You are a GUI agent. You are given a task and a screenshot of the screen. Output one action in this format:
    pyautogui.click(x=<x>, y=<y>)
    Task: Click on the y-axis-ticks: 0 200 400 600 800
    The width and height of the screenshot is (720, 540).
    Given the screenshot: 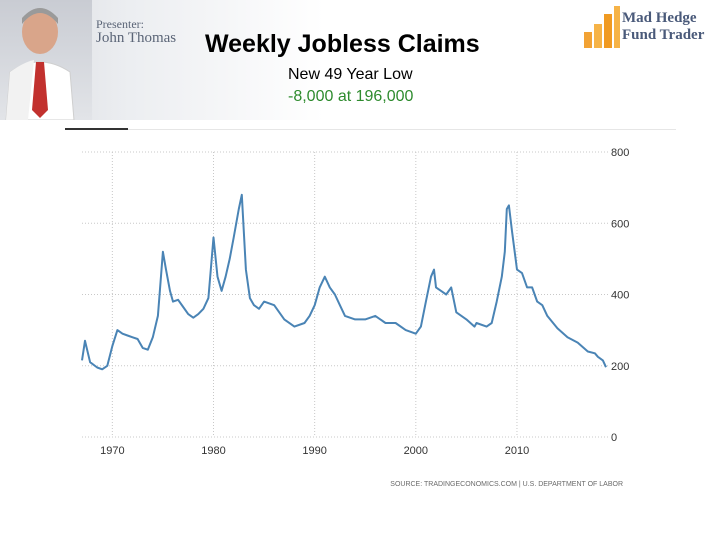 What is the action you would take?
    pyautogui.click(x=620, y=295)
    